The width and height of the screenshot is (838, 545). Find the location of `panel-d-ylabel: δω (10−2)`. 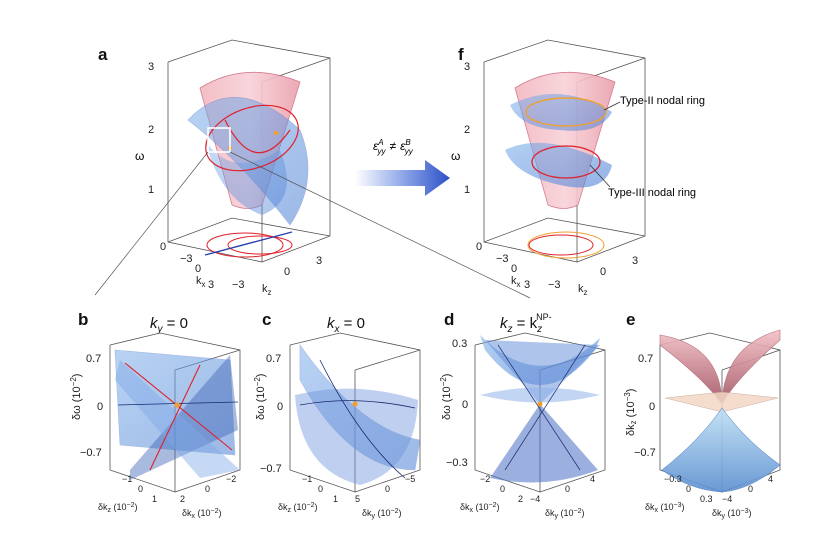

panel-d-ylabel: δω (10−2) is located at coordinates (446, 397).